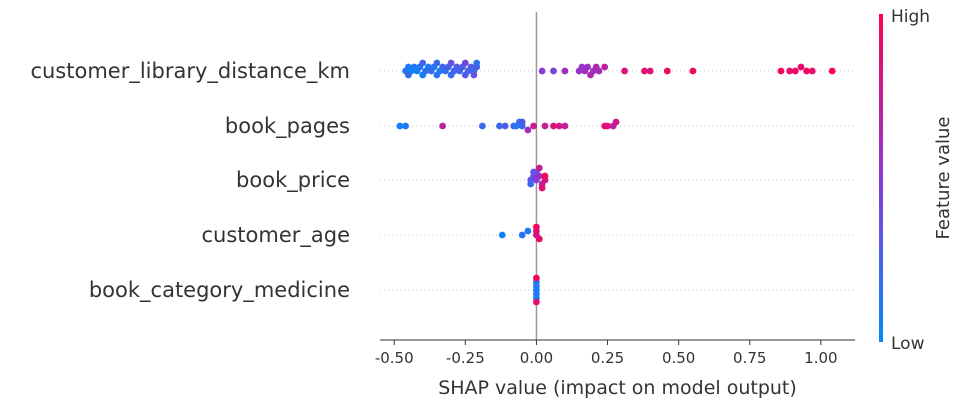  I want to click on x-tick-label: 0.25, so click(607, 358).